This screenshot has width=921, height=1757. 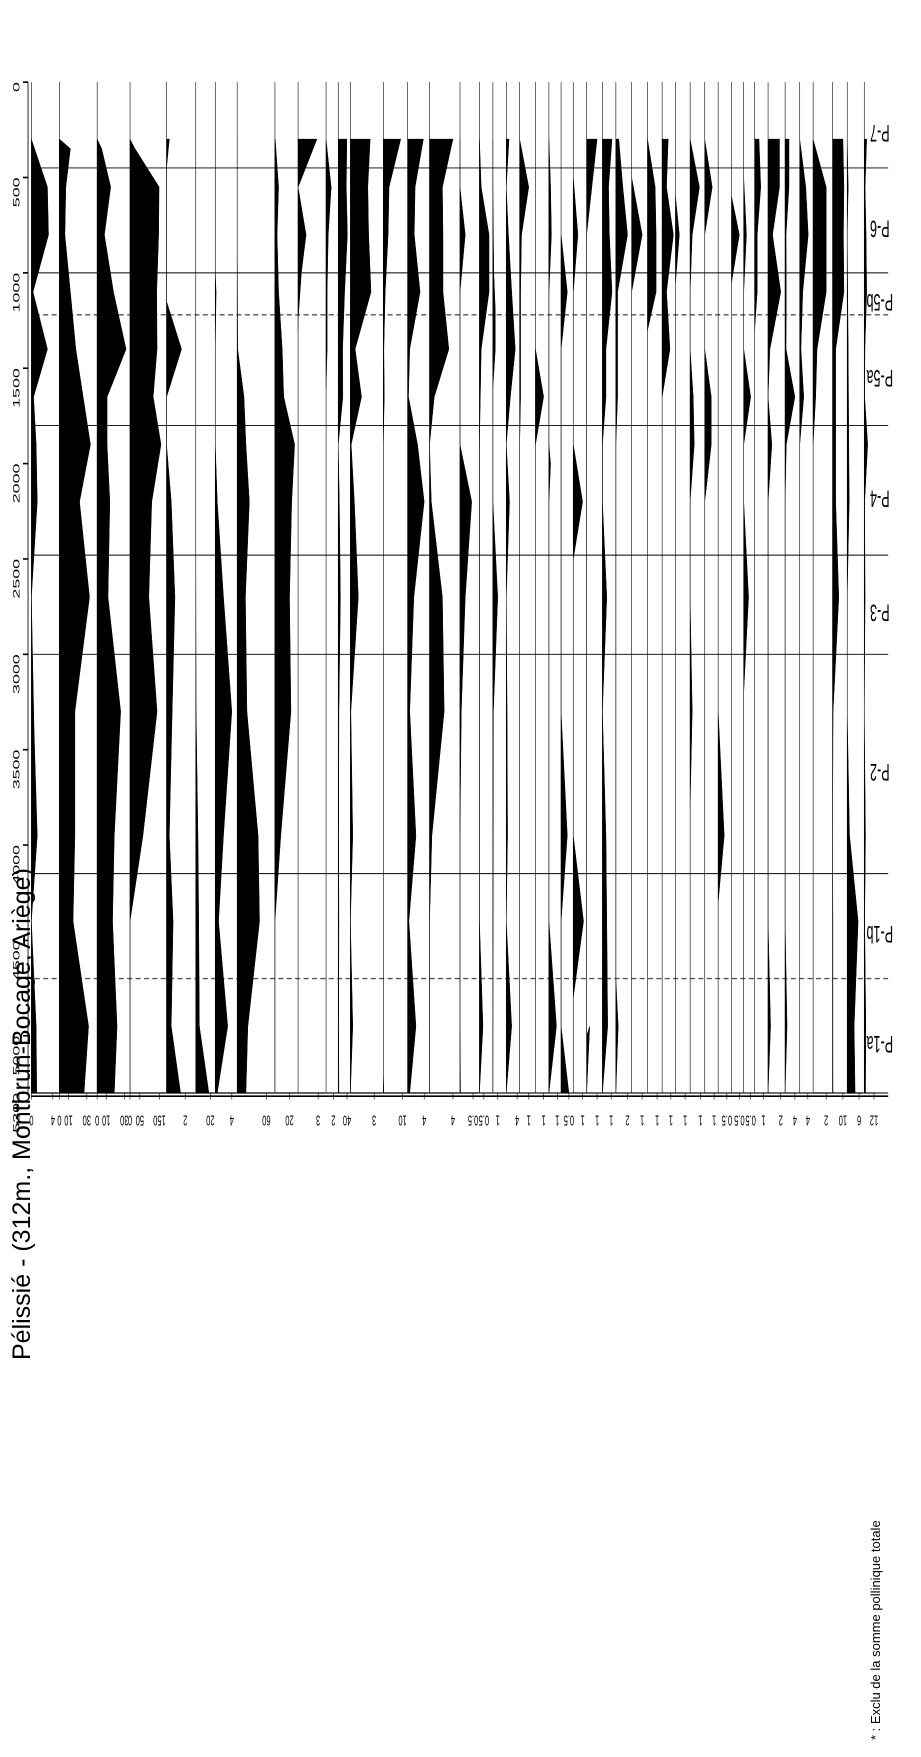 I want to click on footnote-group: * : Exclu de la somme pollinique totale, so click(x=875, y=1630).